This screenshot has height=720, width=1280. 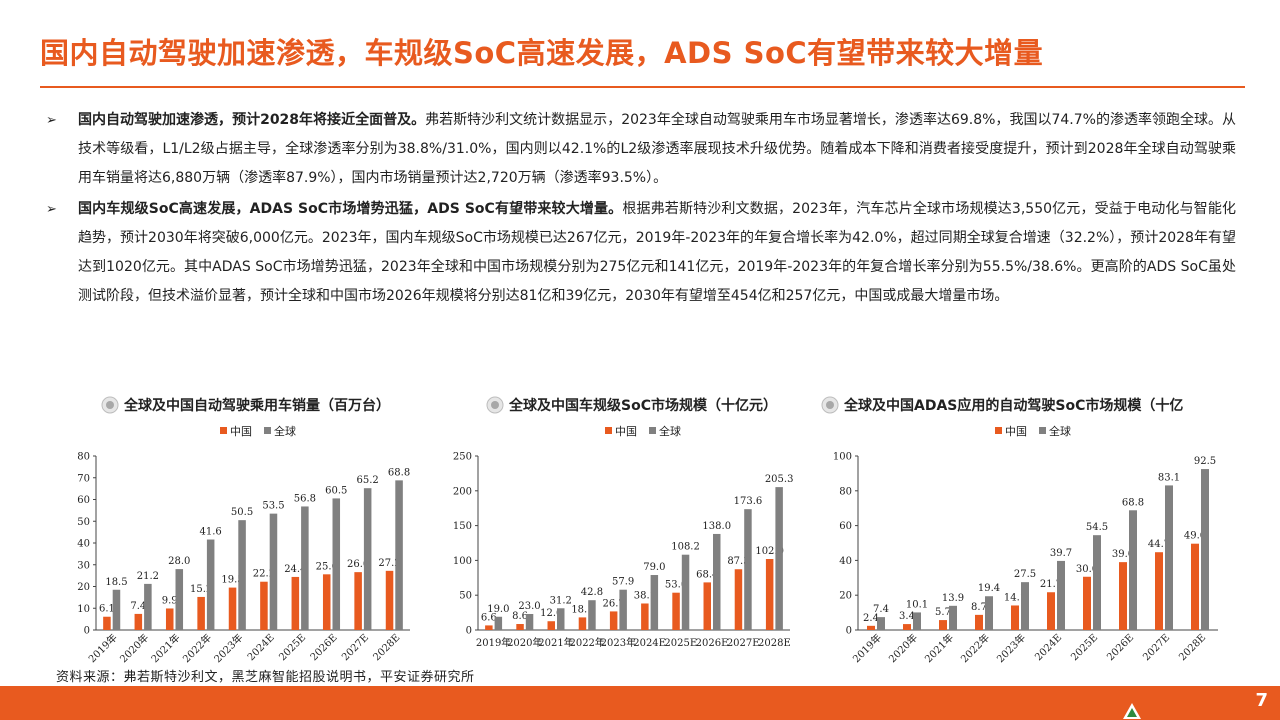 What do you see at coordinates (582, 609) in the screenshot?
I see `data-label: 18.1` at bounding box center [582, 609].